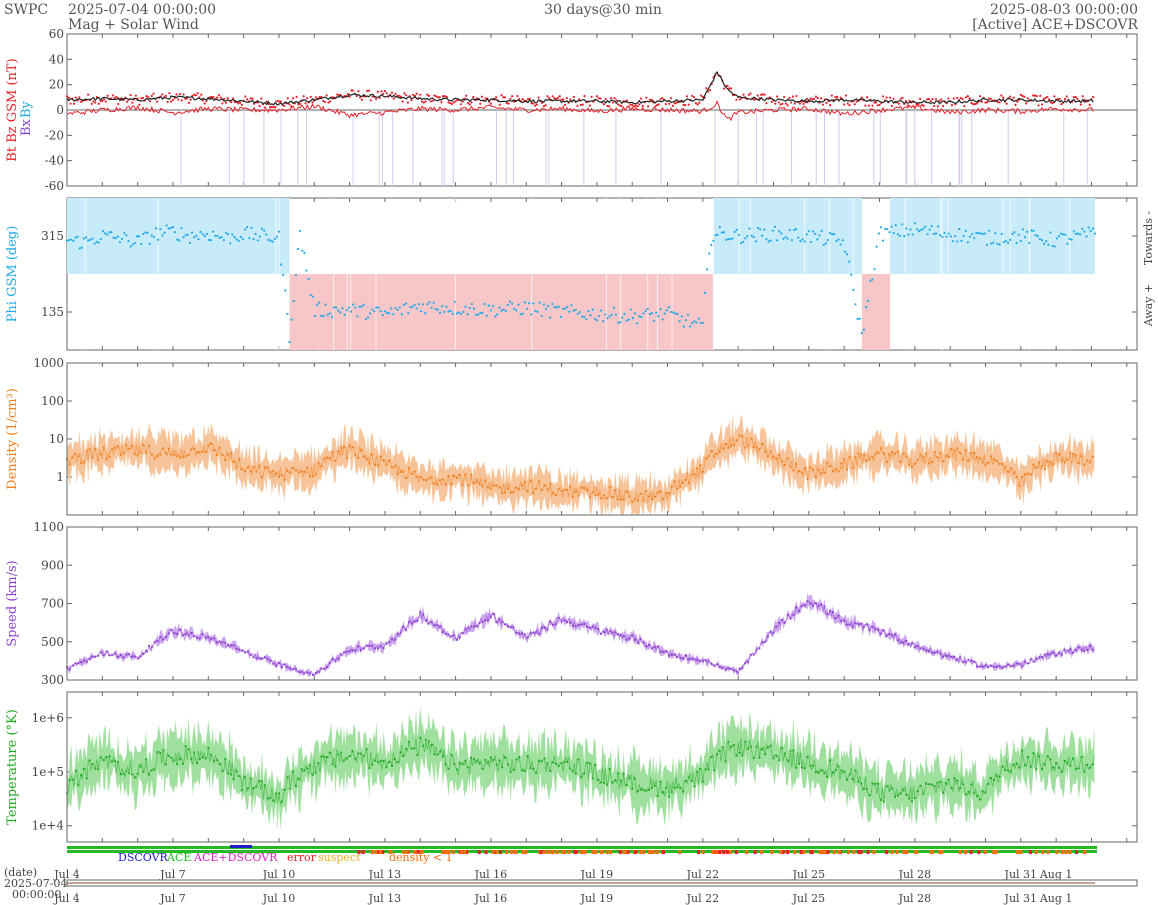 The width and height of the screenshot is (1158, 905). Describe the element at coordinates (339, 857) in the screenshot. I see `legend-suspect: suspect` at that location.